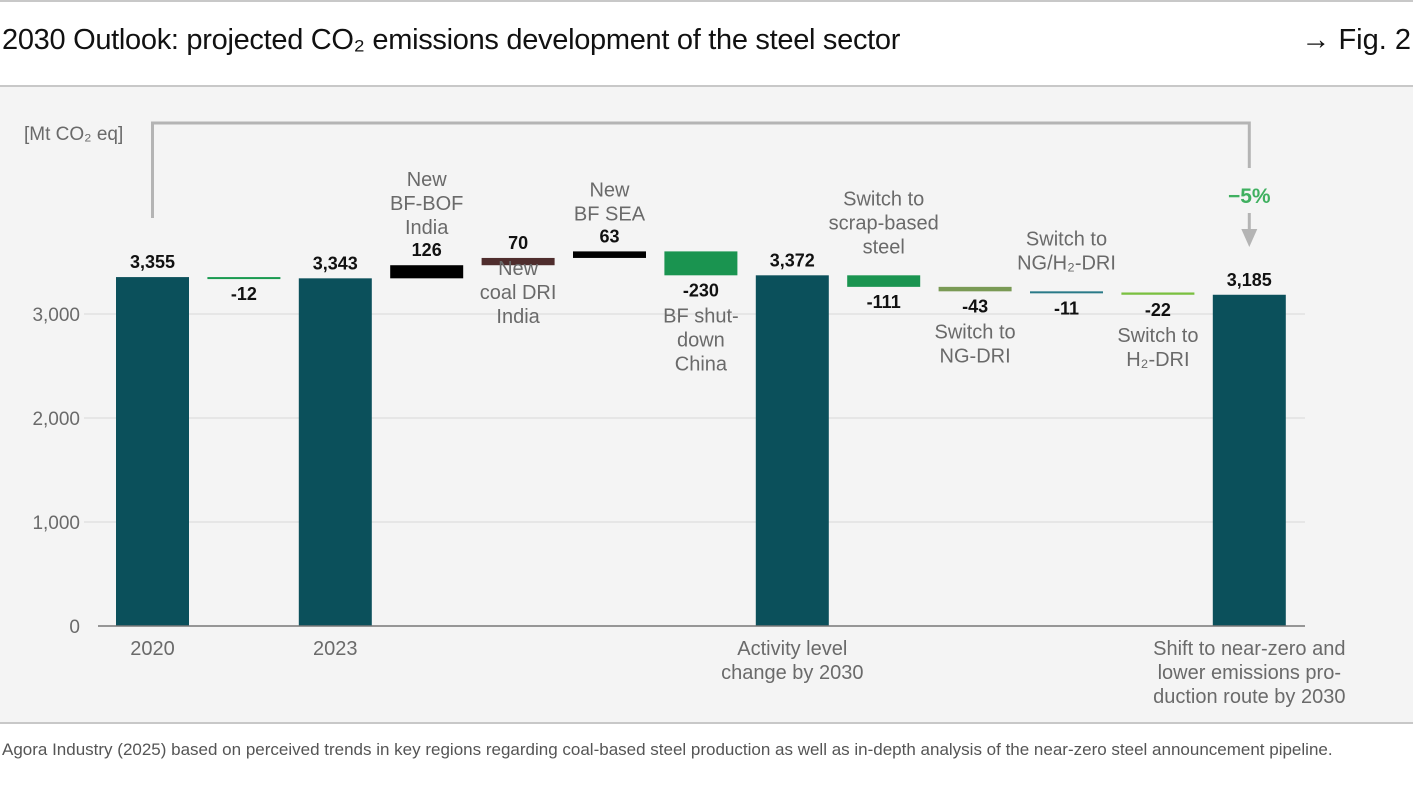 This screenshot has height=798, width=1413. Describe the element at coordinates (1249, 280) in the screenshot. I see `value-label: 3,185` at that location.